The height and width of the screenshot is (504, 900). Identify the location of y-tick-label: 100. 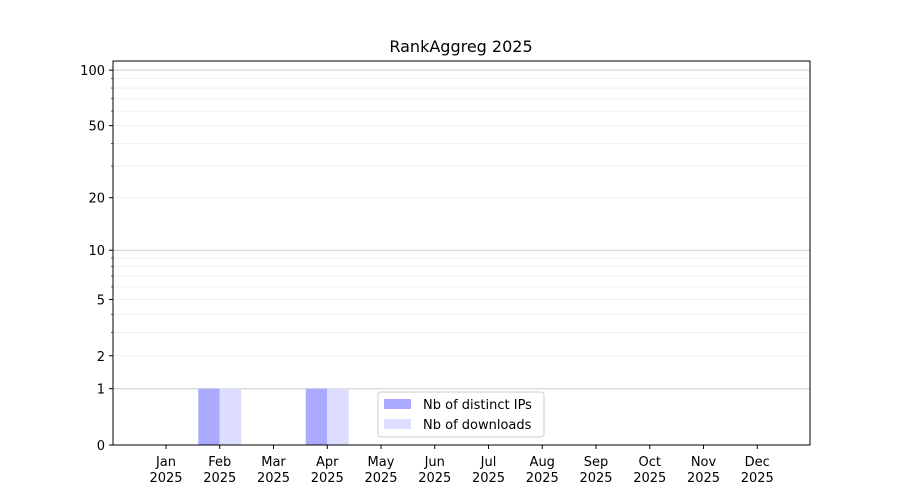
(92, 71).